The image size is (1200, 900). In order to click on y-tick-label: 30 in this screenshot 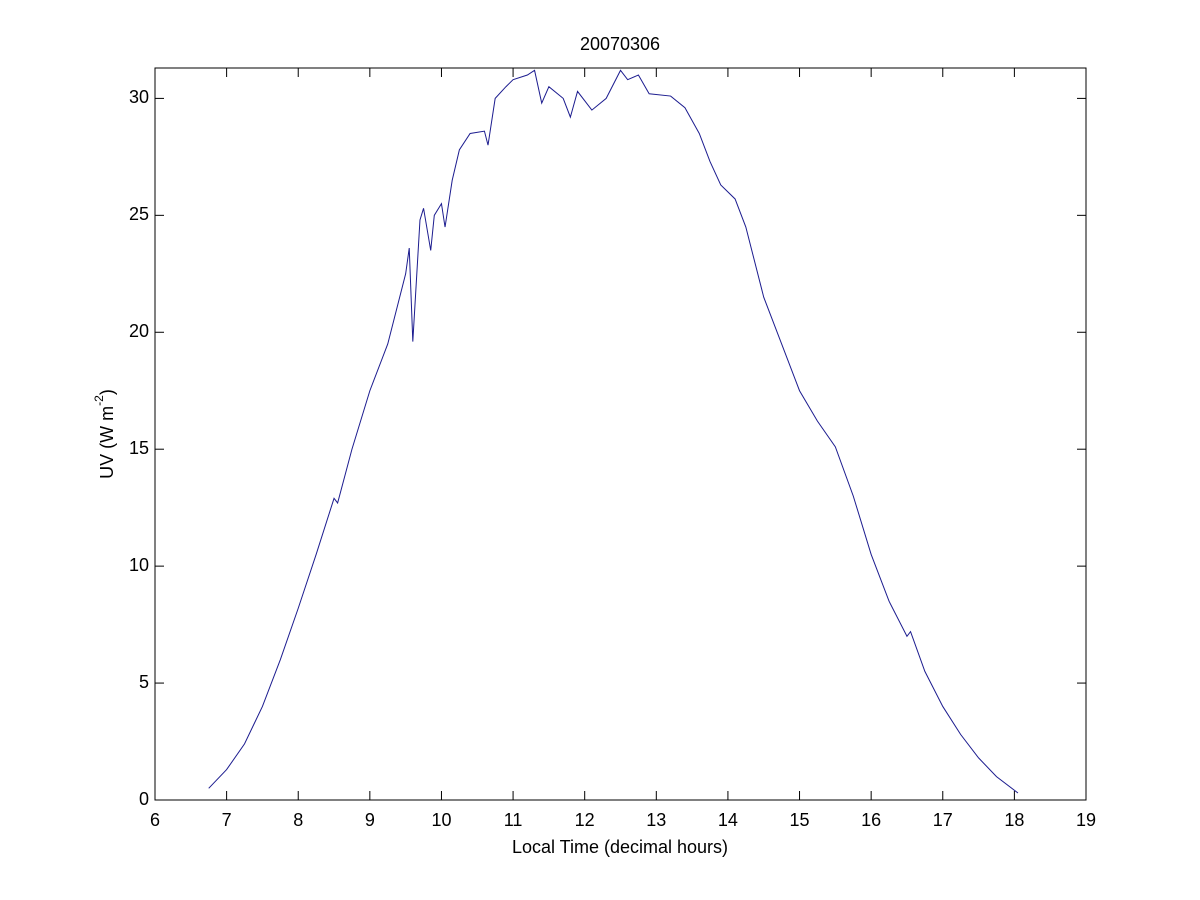, I will do `click(139, 97)`.